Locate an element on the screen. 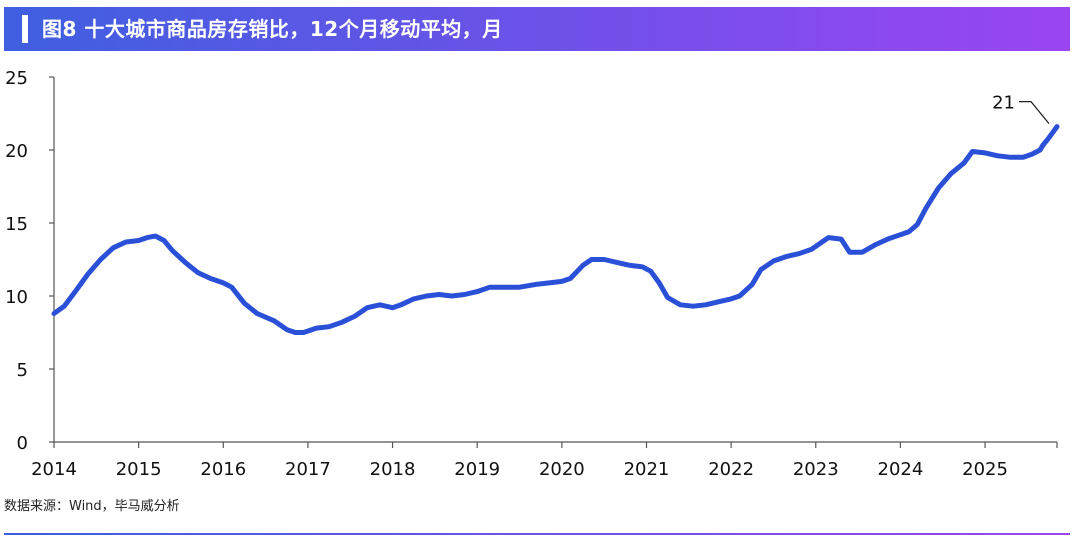 The height and width of the screenshot is (550, 1080). y-tick-label: 20 is located at coordinates (16, 151).